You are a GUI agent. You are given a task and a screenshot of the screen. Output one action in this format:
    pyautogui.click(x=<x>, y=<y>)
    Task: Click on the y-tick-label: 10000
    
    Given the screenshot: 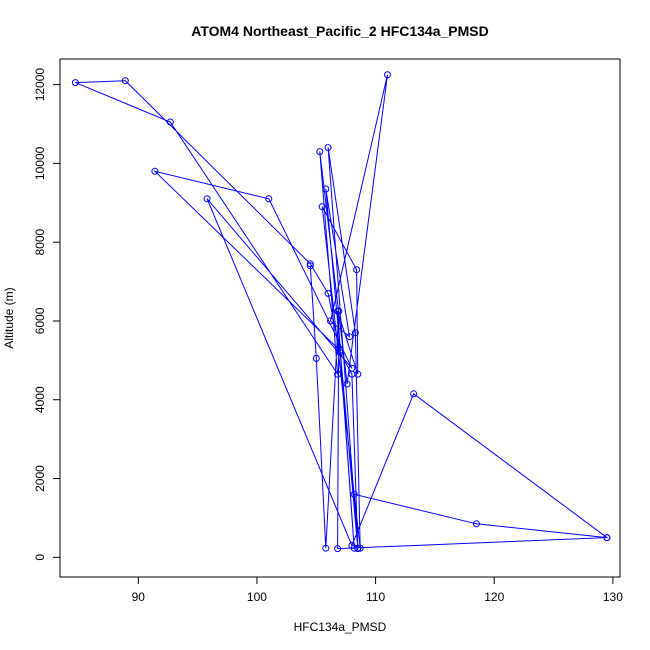 What is the action you would take?
    pyautogui.click(x=40, y=163)
    